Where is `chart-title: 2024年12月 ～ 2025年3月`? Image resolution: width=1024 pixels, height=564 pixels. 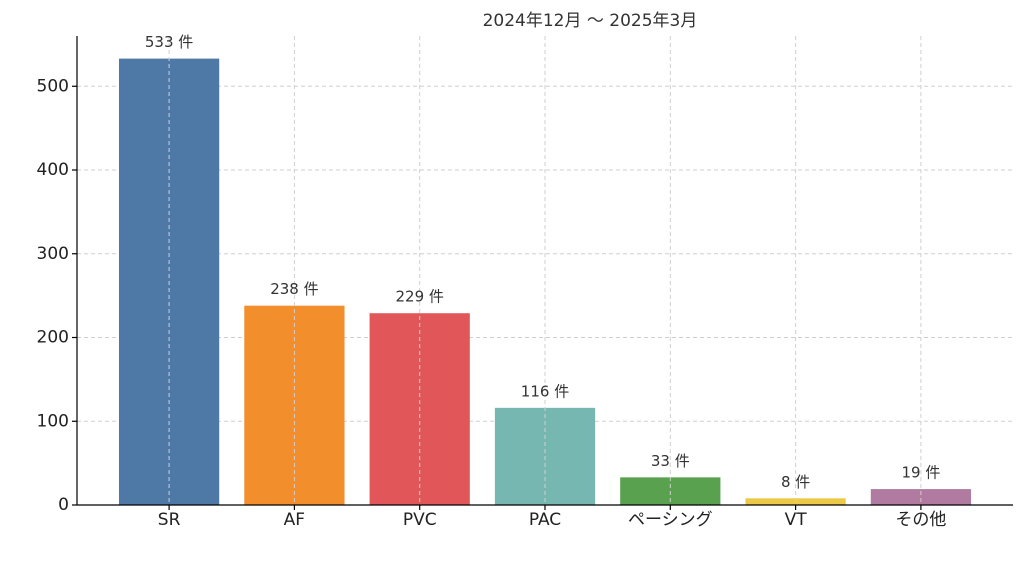 chart-title: 2024年12月 ～ 2025年3月 is located at coordinates (590, 21).